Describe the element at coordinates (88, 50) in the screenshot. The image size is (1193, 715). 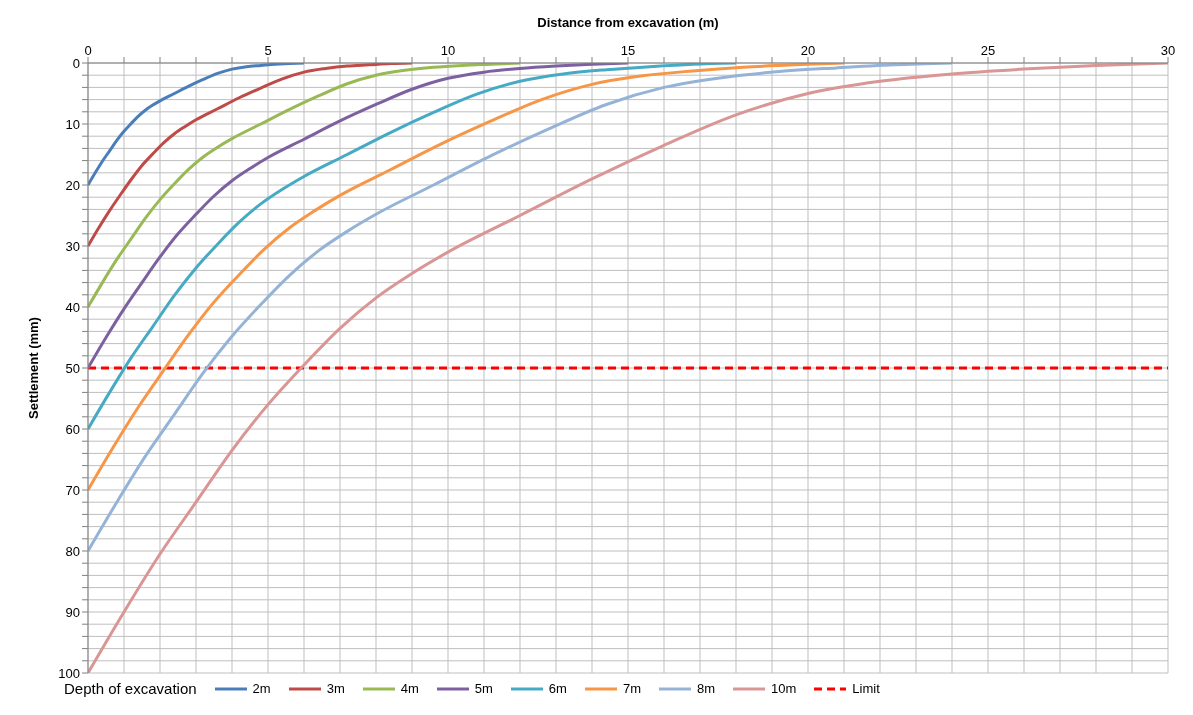
I see `x-tick-label: 0` at that location.